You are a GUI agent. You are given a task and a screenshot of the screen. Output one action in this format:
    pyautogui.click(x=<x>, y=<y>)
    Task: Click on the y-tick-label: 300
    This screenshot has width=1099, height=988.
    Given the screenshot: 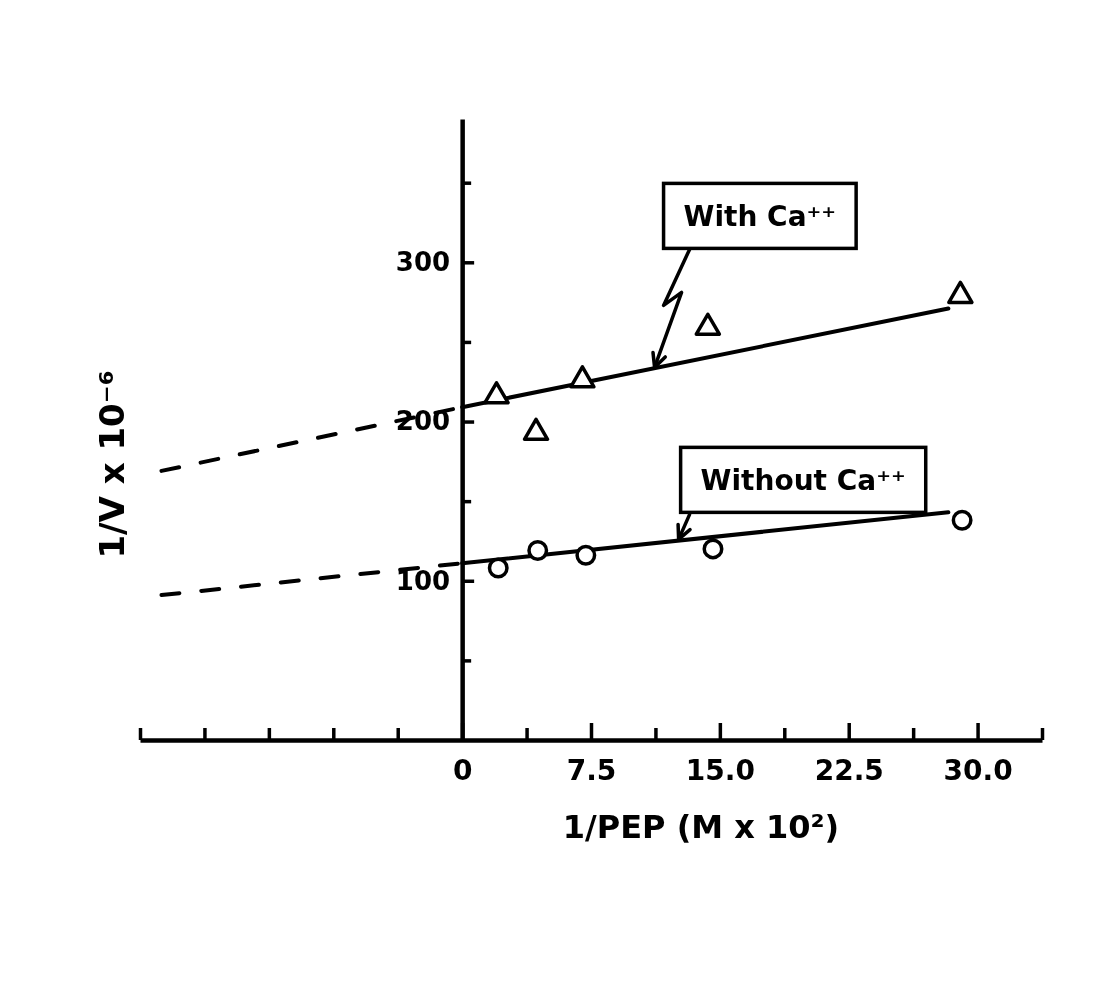 What is the action you would take?
    pyautogui.click(x=423, y=262)
    